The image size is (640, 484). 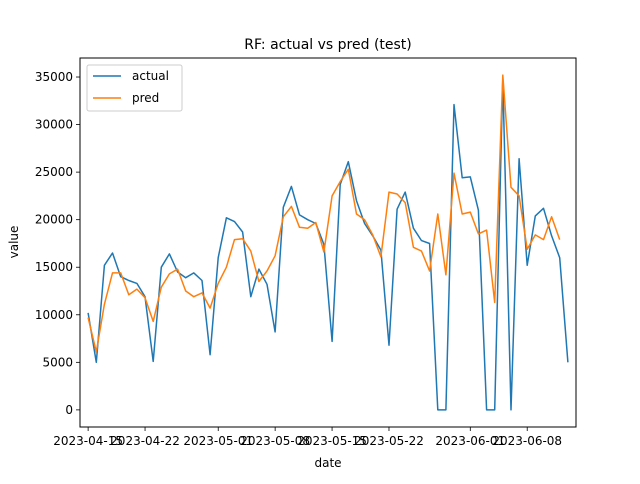 I want to click on chart-title: RF: actual vs pred (test), so click(x=328, y=45).